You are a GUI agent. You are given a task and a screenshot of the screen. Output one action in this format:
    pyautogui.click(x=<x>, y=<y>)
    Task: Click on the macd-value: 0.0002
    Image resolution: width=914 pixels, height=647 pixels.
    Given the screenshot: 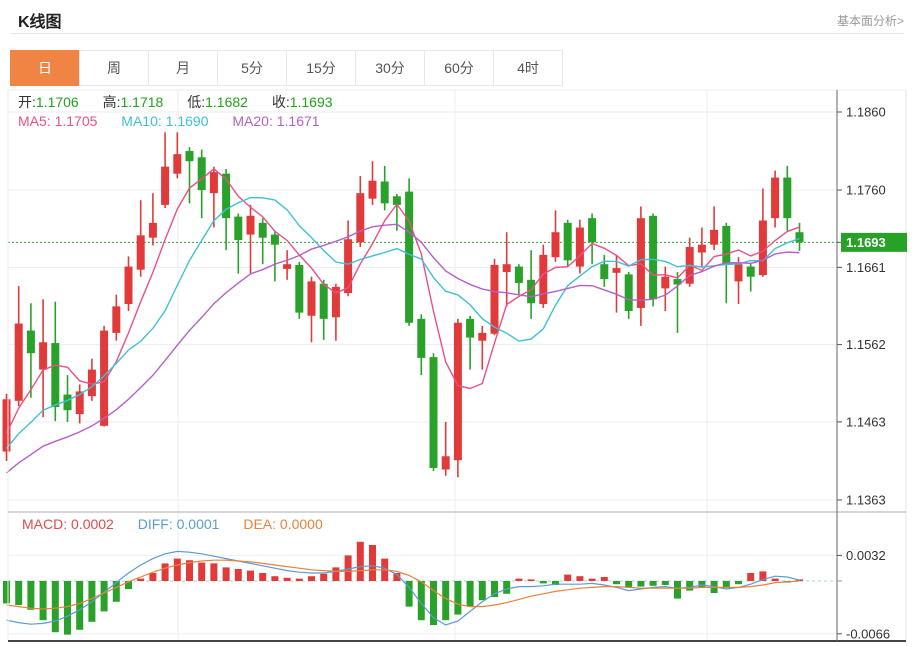 What is the action you would take?
    pyautogui.click(x=92, y=524)
    